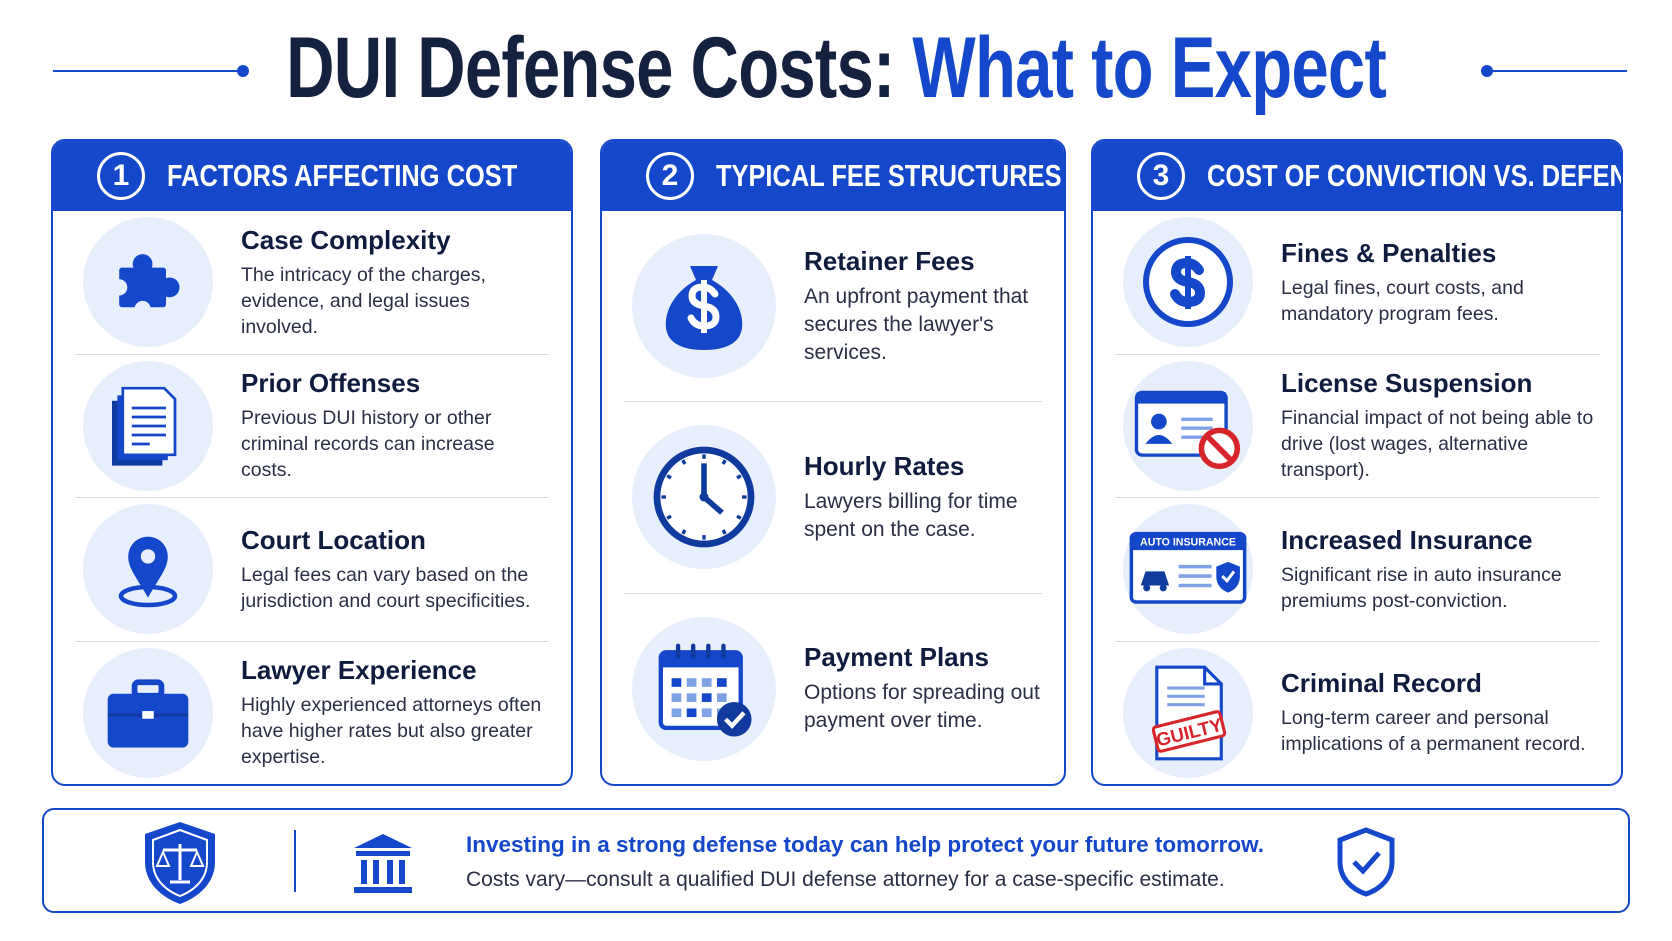 This screenshot has height=941, width=1672. I want to click on item-icon: AUTO INSURANCE, so click(1188, 569).